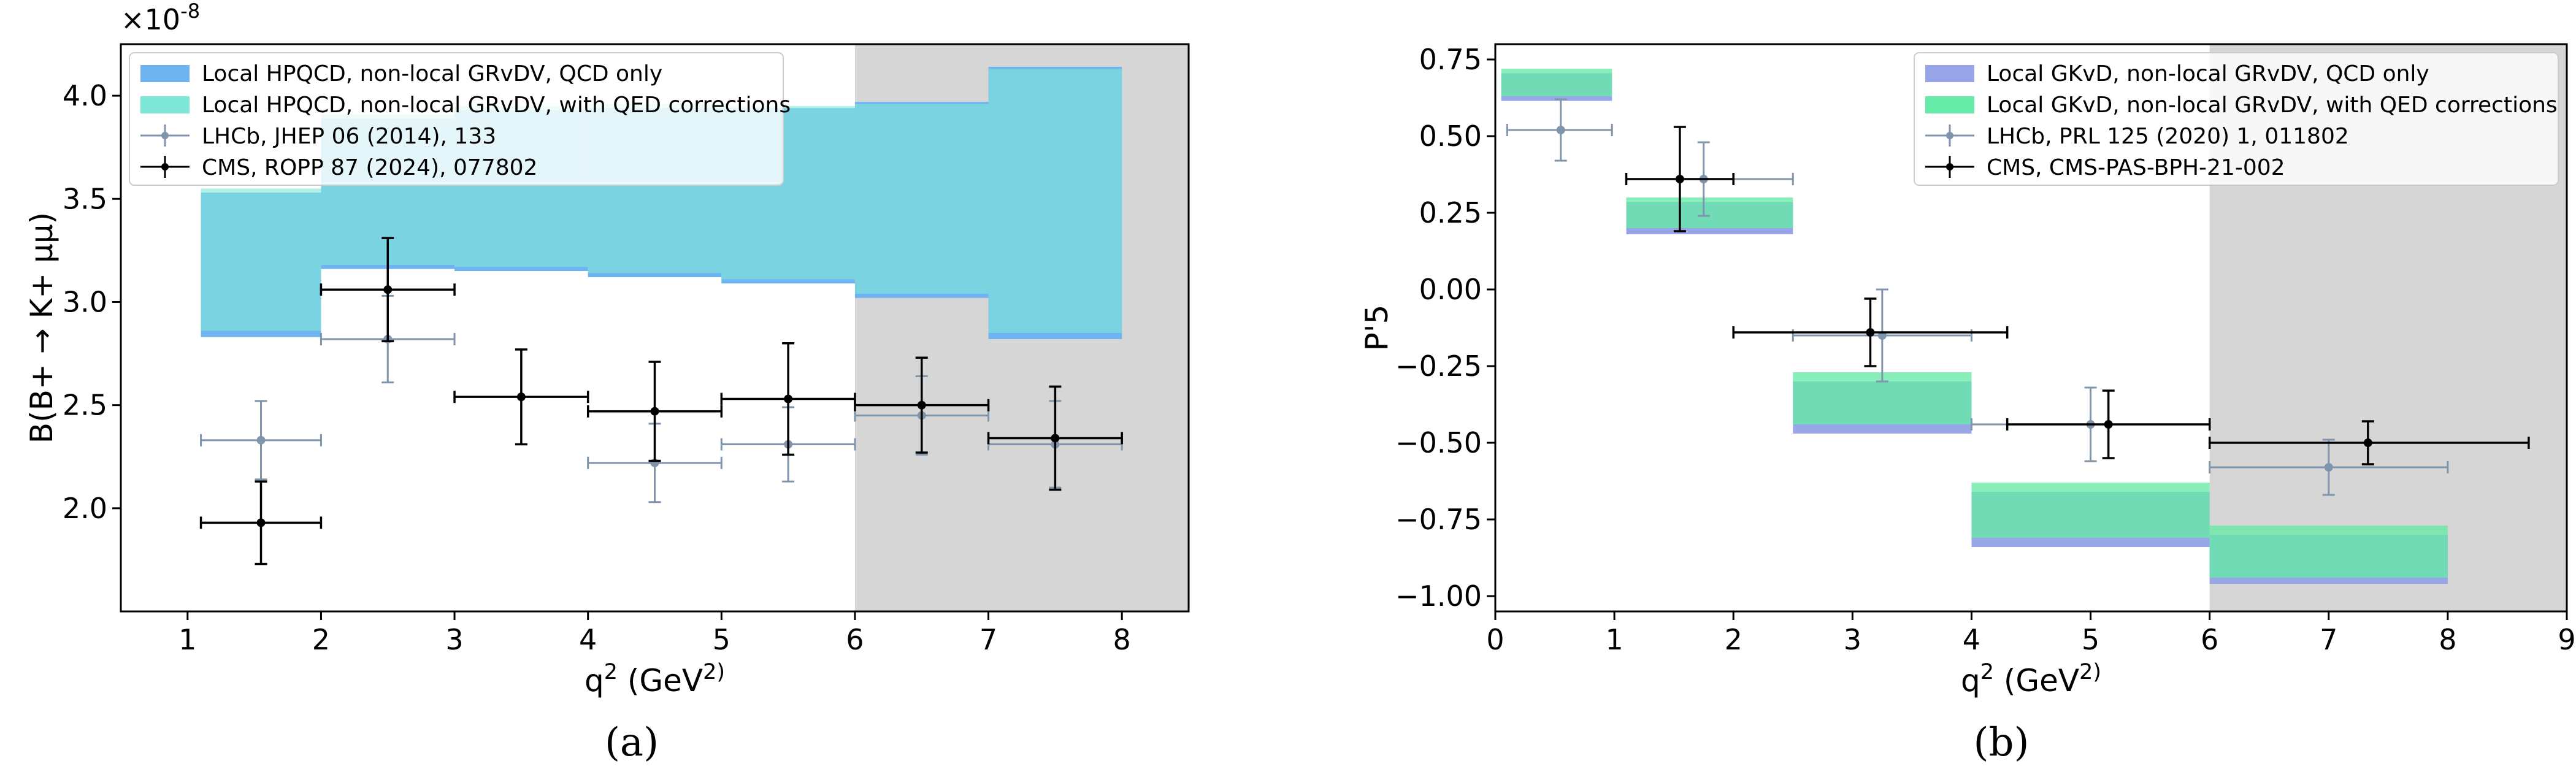 The height and width of the screenshot is (777, 2576). I want to click on legend-label: LHCb, PRL 125 (2020) 1, 011802, so click(2168, 136).